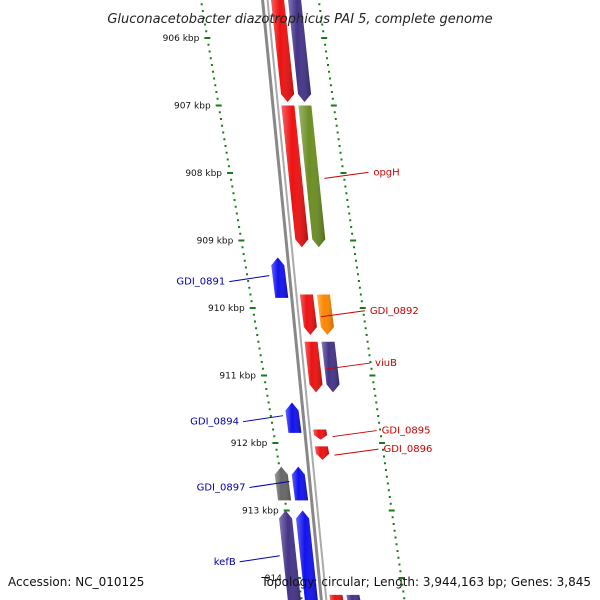  What do you see at coordinates (260, 512) in the screenshot?
I see `tick-label: 913 kbp` at bounding box center [260, 512].